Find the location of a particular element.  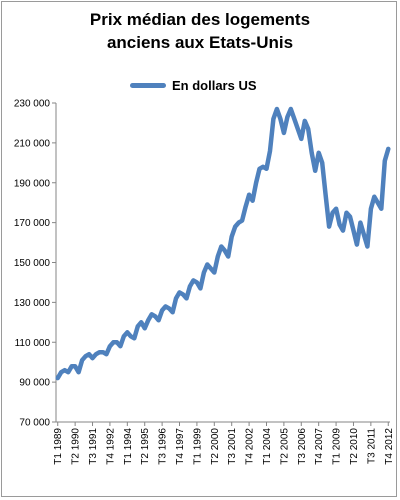

x-tick-label: T1 2009 is located at coordinates (337, 446).